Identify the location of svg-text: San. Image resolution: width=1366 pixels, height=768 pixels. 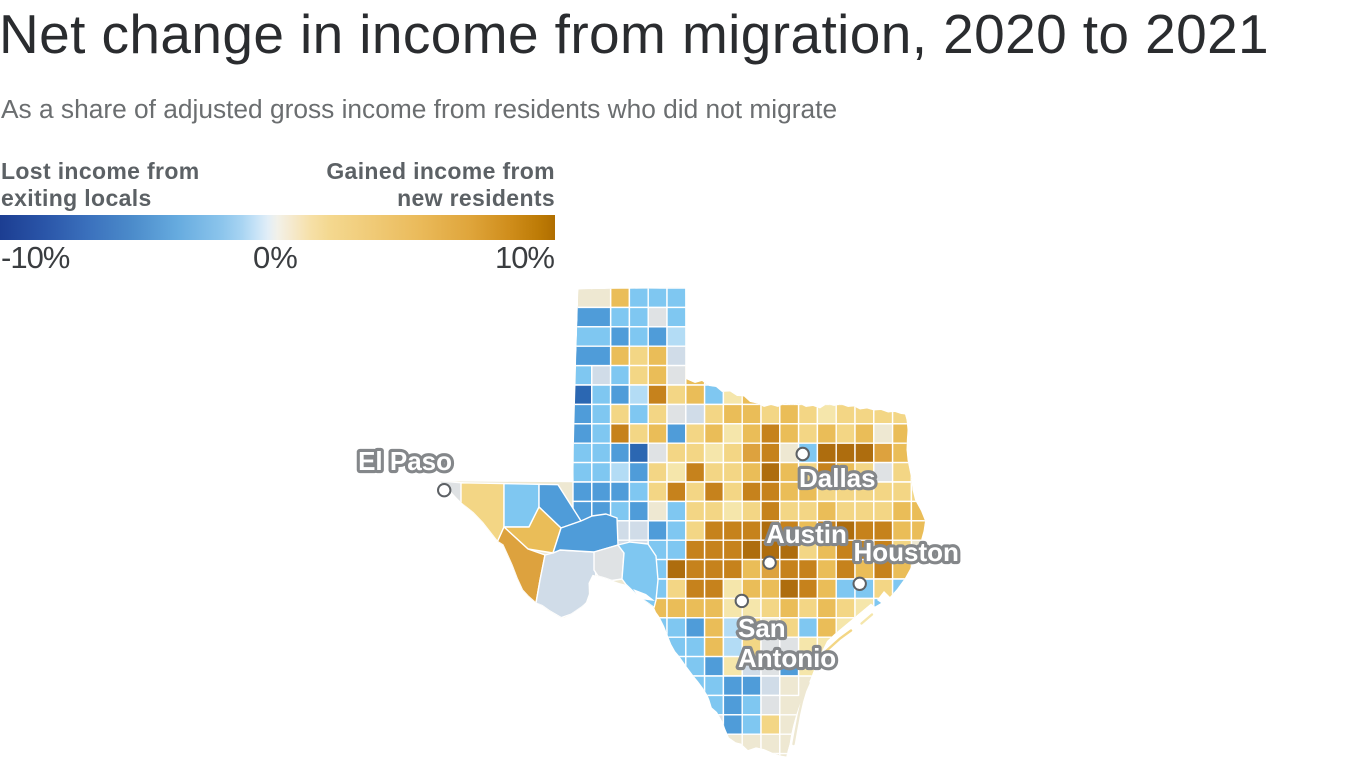
(762, 628).